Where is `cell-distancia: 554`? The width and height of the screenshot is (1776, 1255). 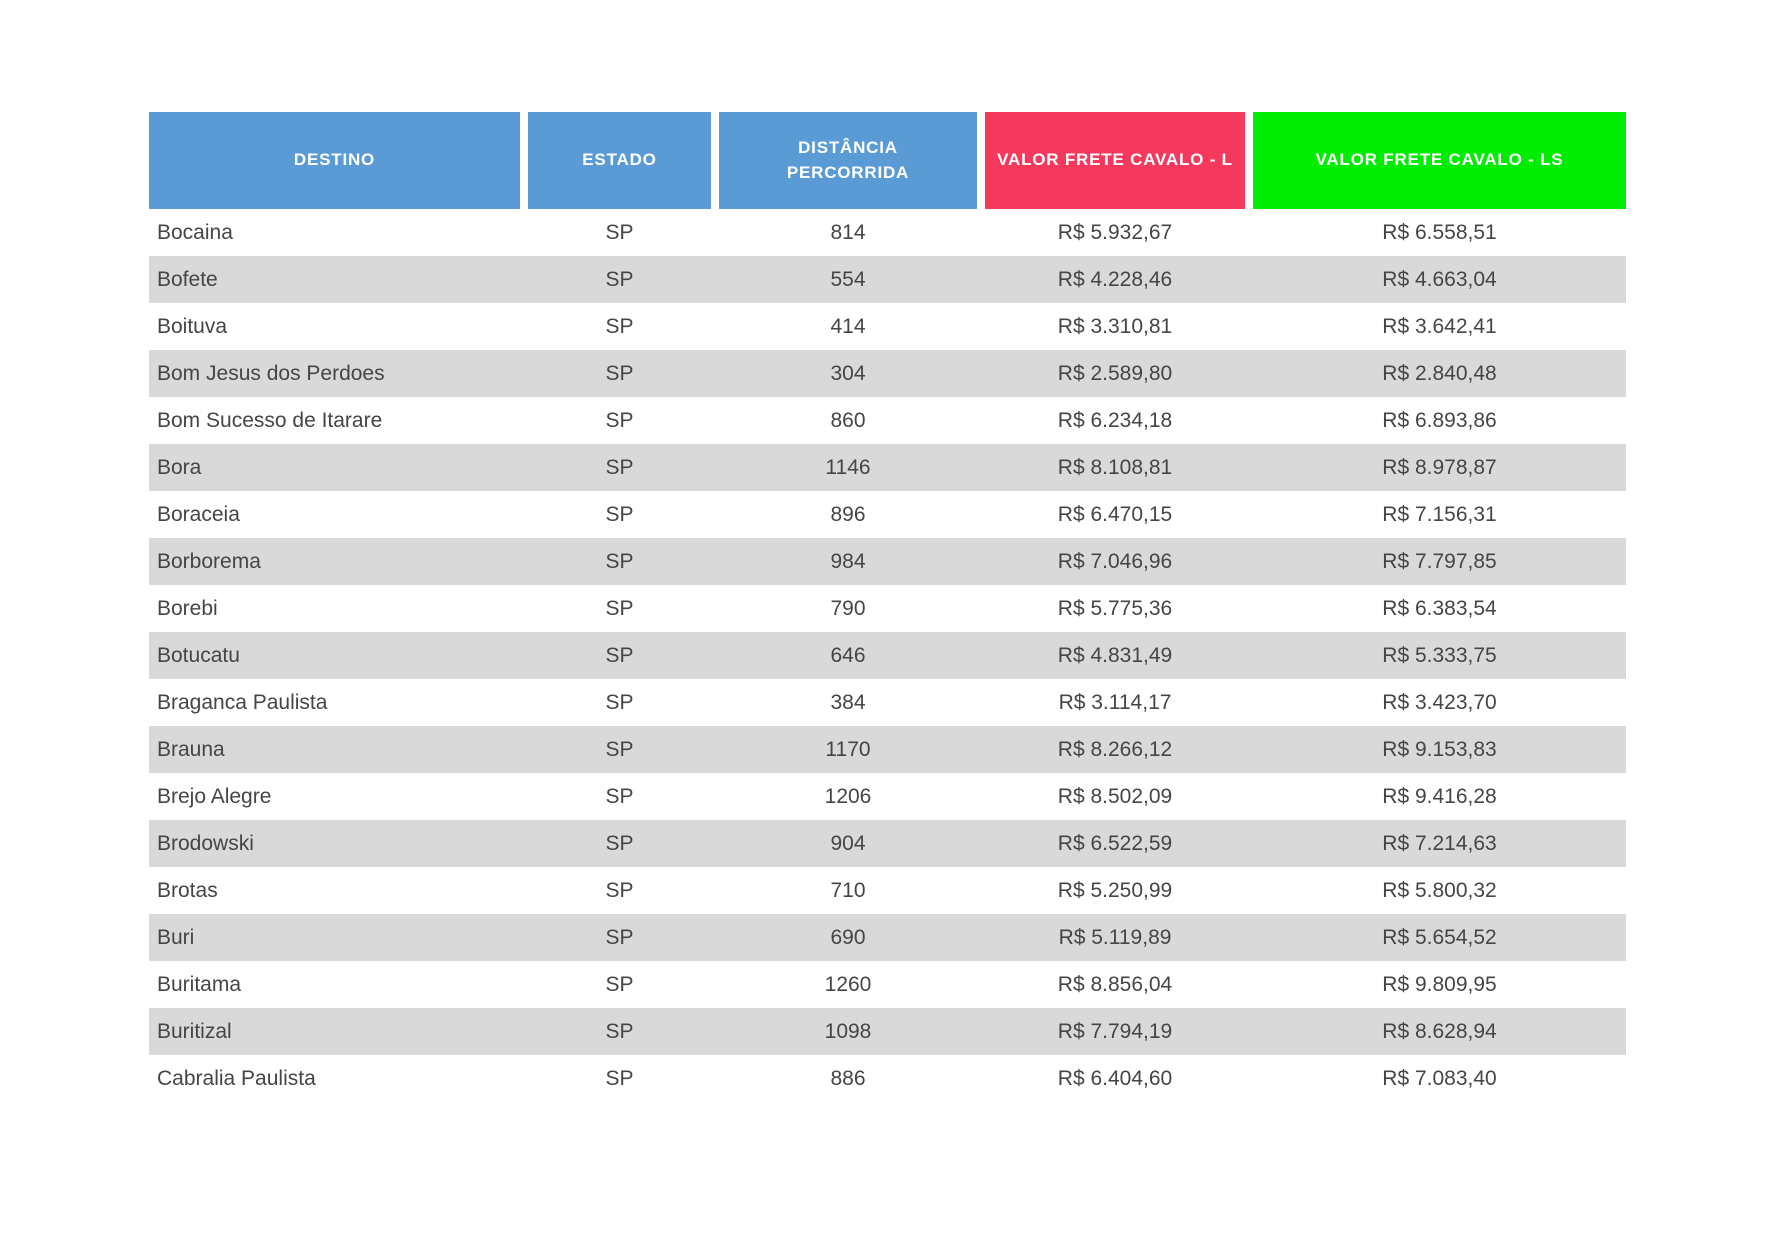
cell-distancia: 554 is located at coordinates (848, 279).